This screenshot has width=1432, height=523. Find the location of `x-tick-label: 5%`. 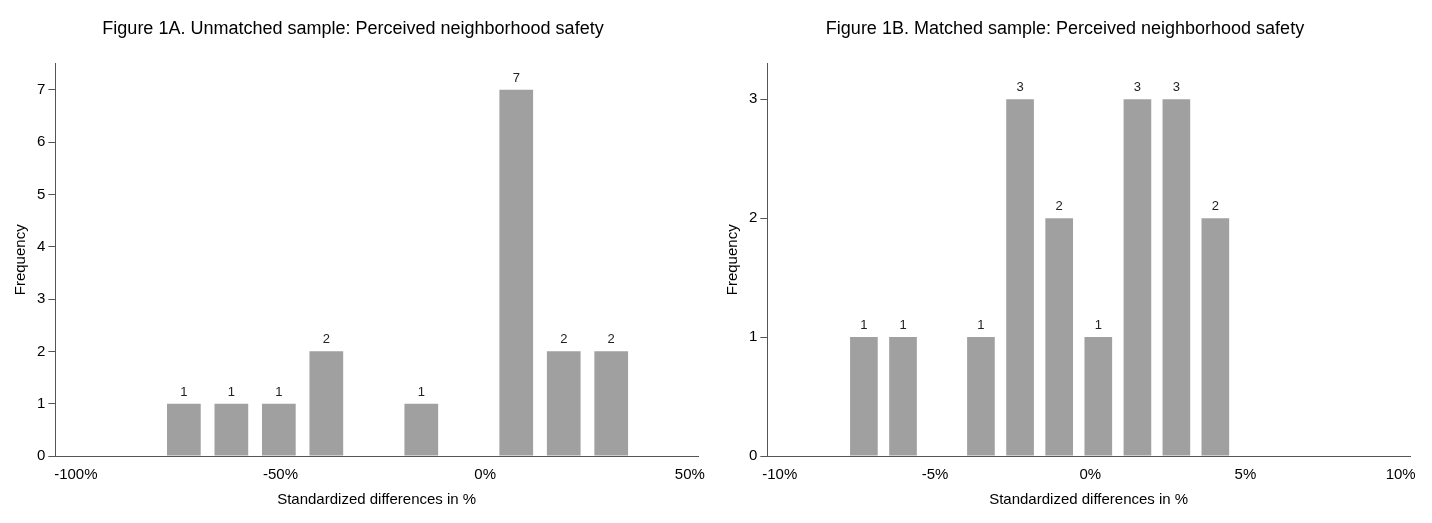

x-tick-label: 5% is located at coordinates (1245, 474).